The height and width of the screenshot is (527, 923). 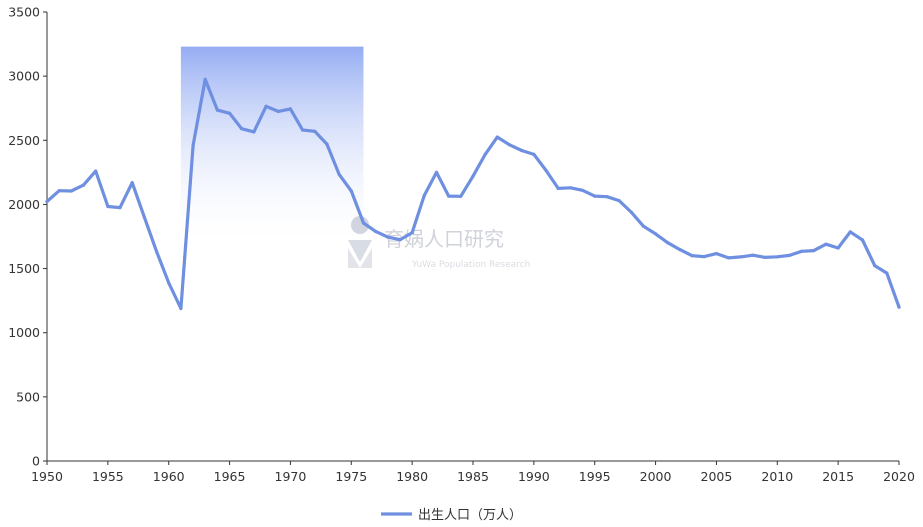 I want to click on watermark-logo-icon, so click(x=360, y=242).